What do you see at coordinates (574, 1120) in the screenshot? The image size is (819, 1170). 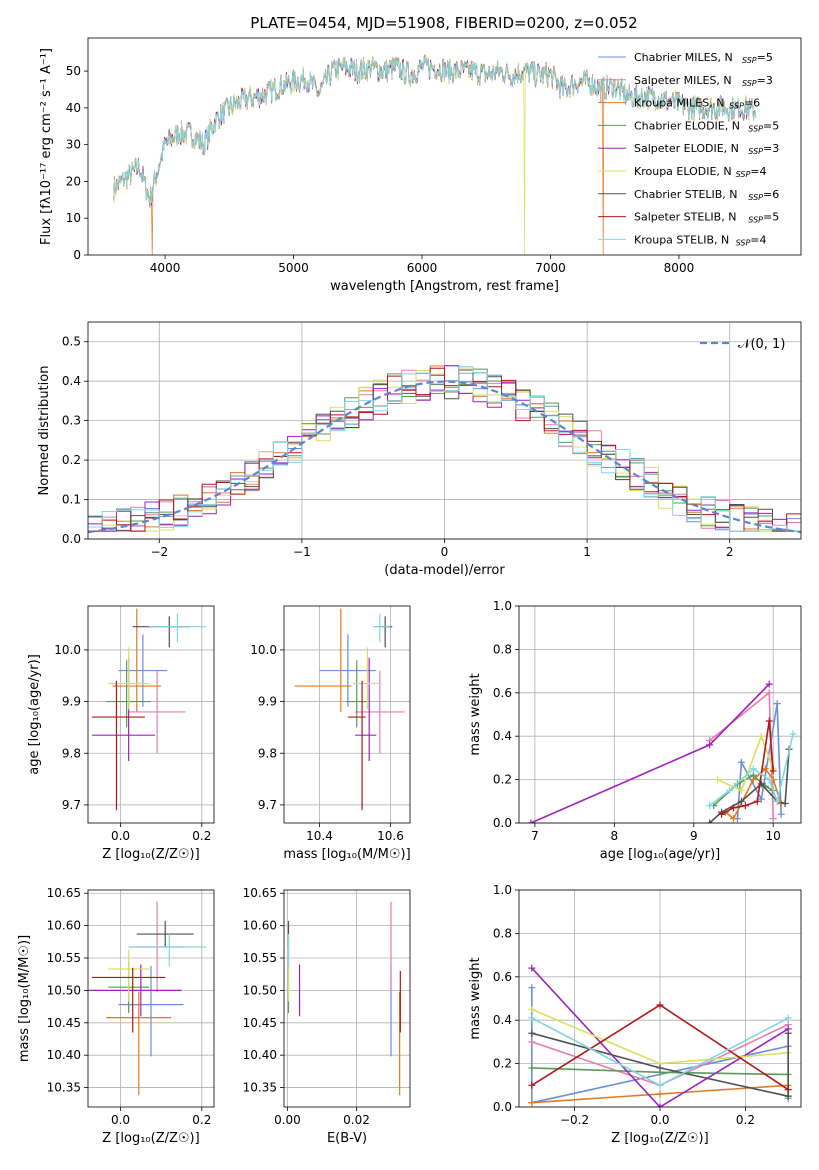 I see `x-tick-label: −0.2` at bounding box center [574, 1120].